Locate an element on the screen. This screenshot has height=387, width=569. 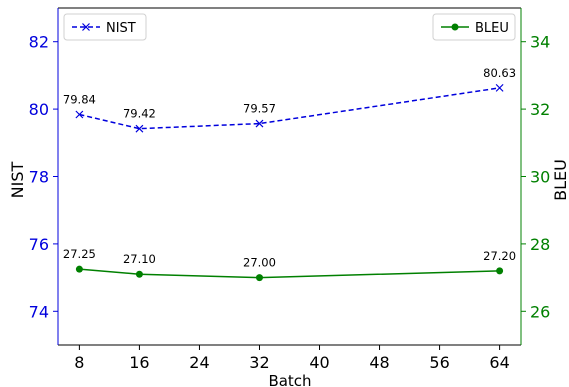
x-tick-label: 40 is located at coordinates (319, 362).